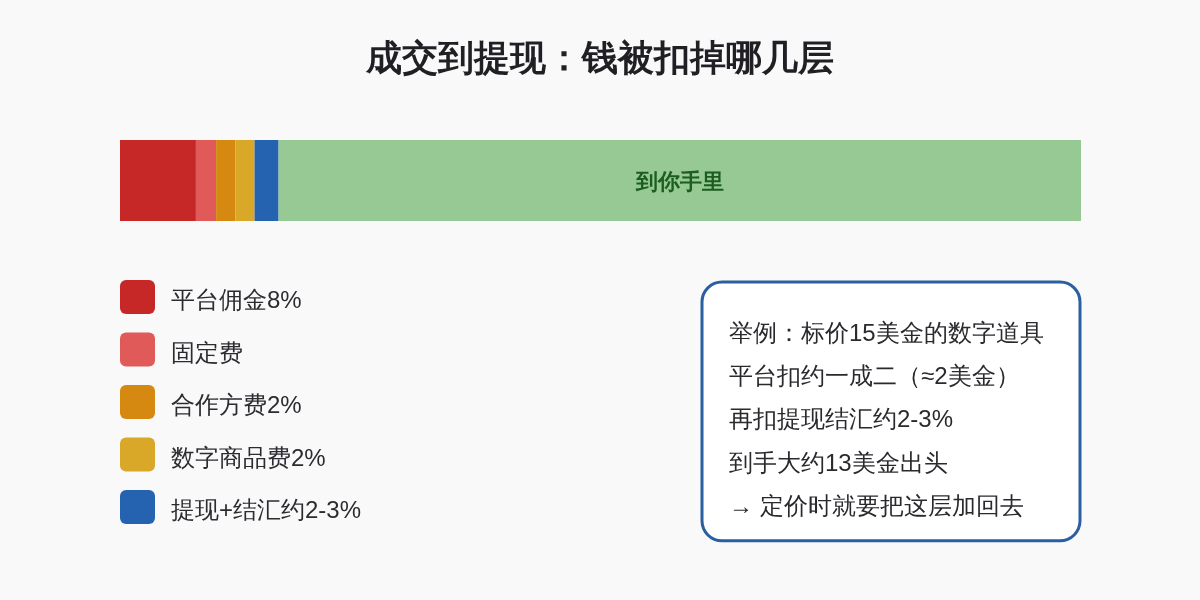 The height and width of the screenshot is (600, 1200). I want to click on annotation: 举例：标价15美金的数字道具, so click(886, 332).